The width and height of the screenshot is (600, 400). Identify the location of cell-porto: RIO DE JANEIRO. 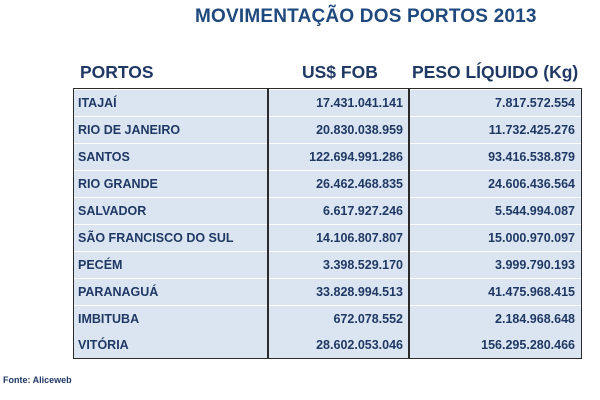
(129, 130).